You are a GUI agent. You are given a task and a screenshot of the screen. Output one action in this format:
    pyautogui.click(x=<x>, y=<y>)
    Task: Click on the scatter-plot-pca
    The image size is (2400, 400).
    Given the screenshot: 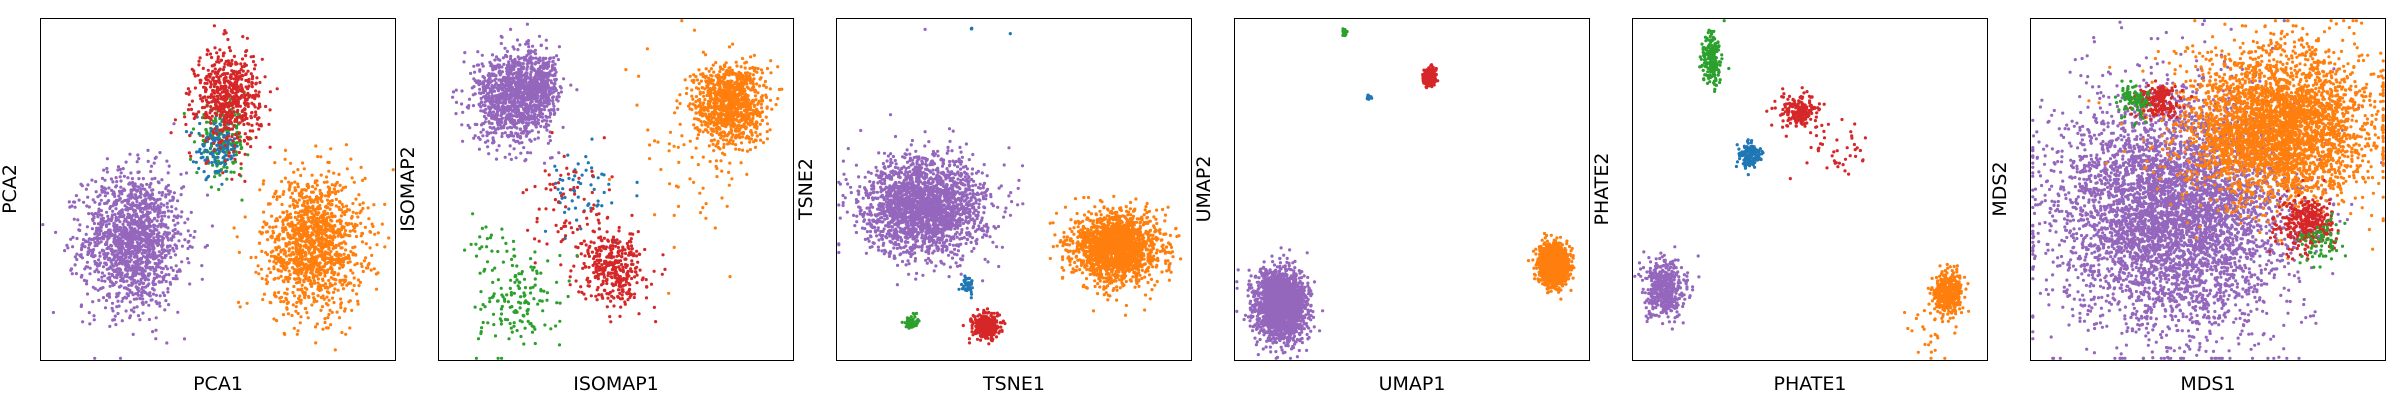 What is the action you would take?
    pyautogui.click(x=218, y=192)
    